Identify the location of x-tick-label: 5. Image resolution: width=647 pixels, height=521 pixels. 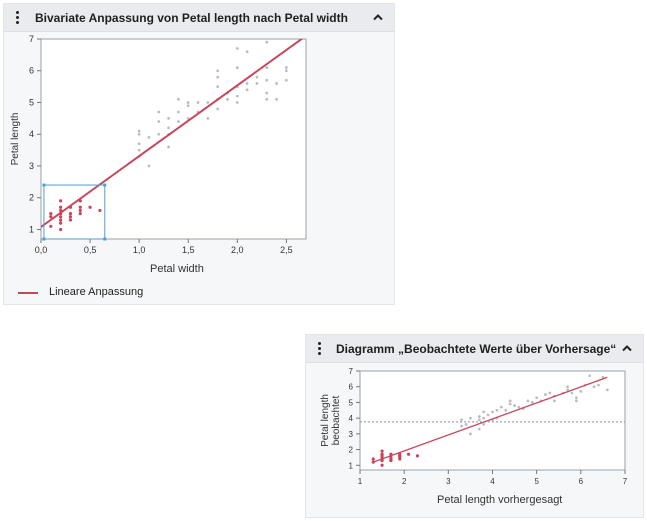
(536, 481).